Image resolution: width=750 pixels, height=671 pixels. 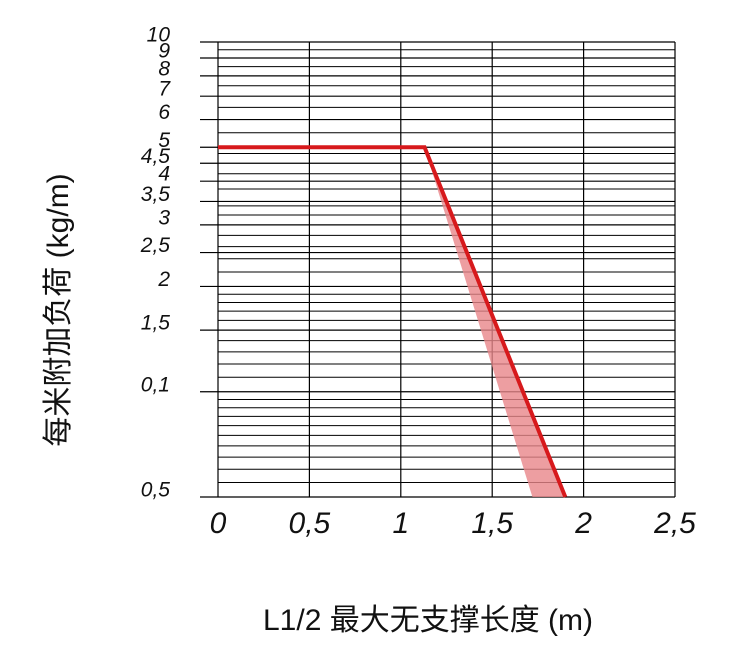 What do you see at coordinates (674, 523) in the screenshot?
I see `x-tick-label: 2,5` at bounding box center [674, 523].